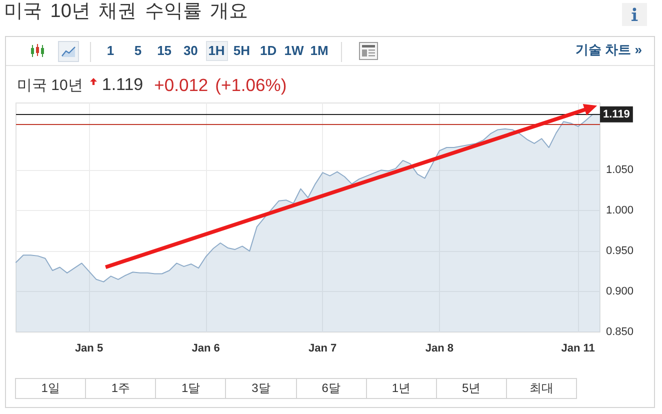 This screenshot has height=414, width=662. What do you see at coordinates (121, 388) in the screenshot?
I see `text: 1주` at bounding box center [121, 388].